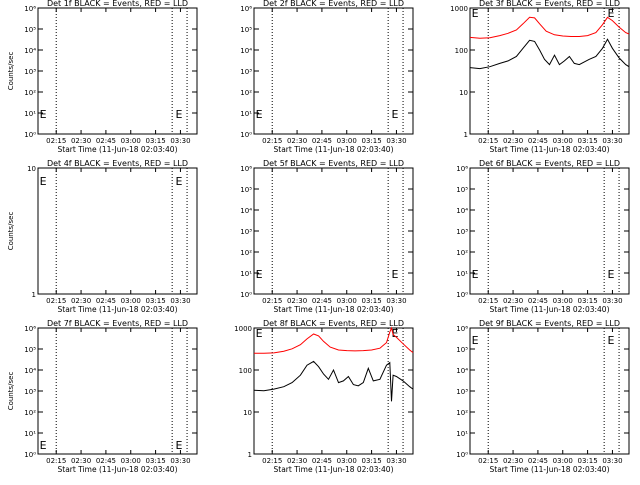 The image size is (640, 485). Describe the element at coordinates (549, 323) in the screenshot. I see `chart-title: Det 9f BLACK = Events, RED = LLD` at that location.